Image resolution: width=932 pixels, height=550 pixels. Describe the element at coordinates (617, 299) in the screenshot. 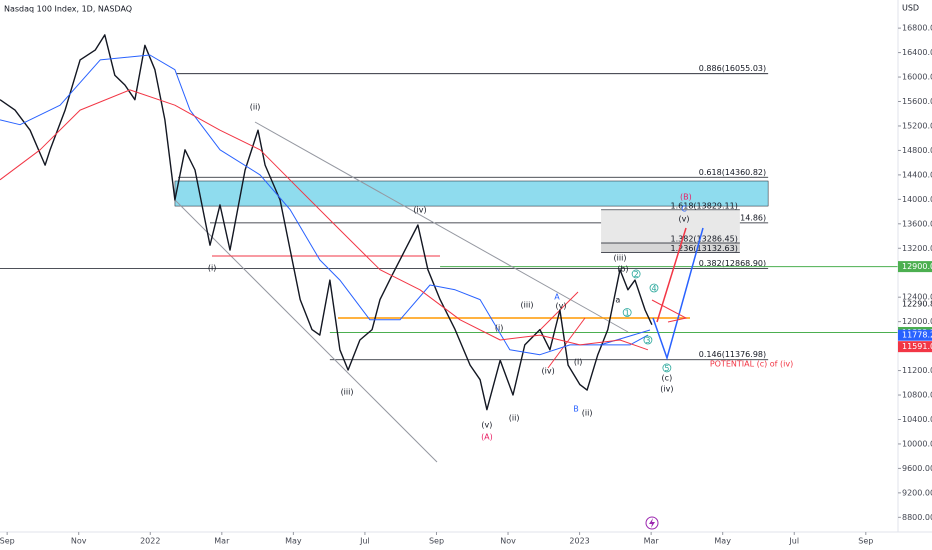

I see `wave-label: a` at that location.